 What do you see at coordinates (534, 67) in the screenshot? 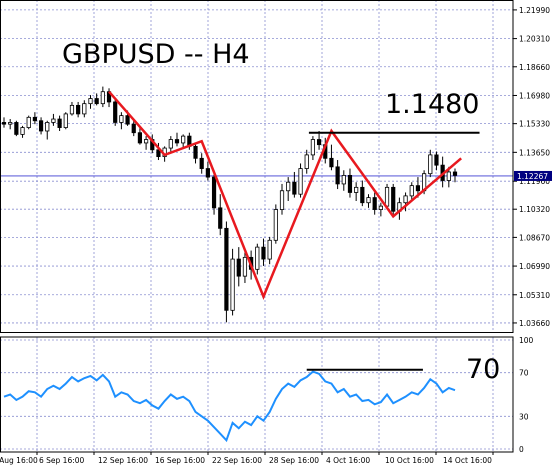
I see `price-tick-label: 1.18660` at bounding box center [534, 67].